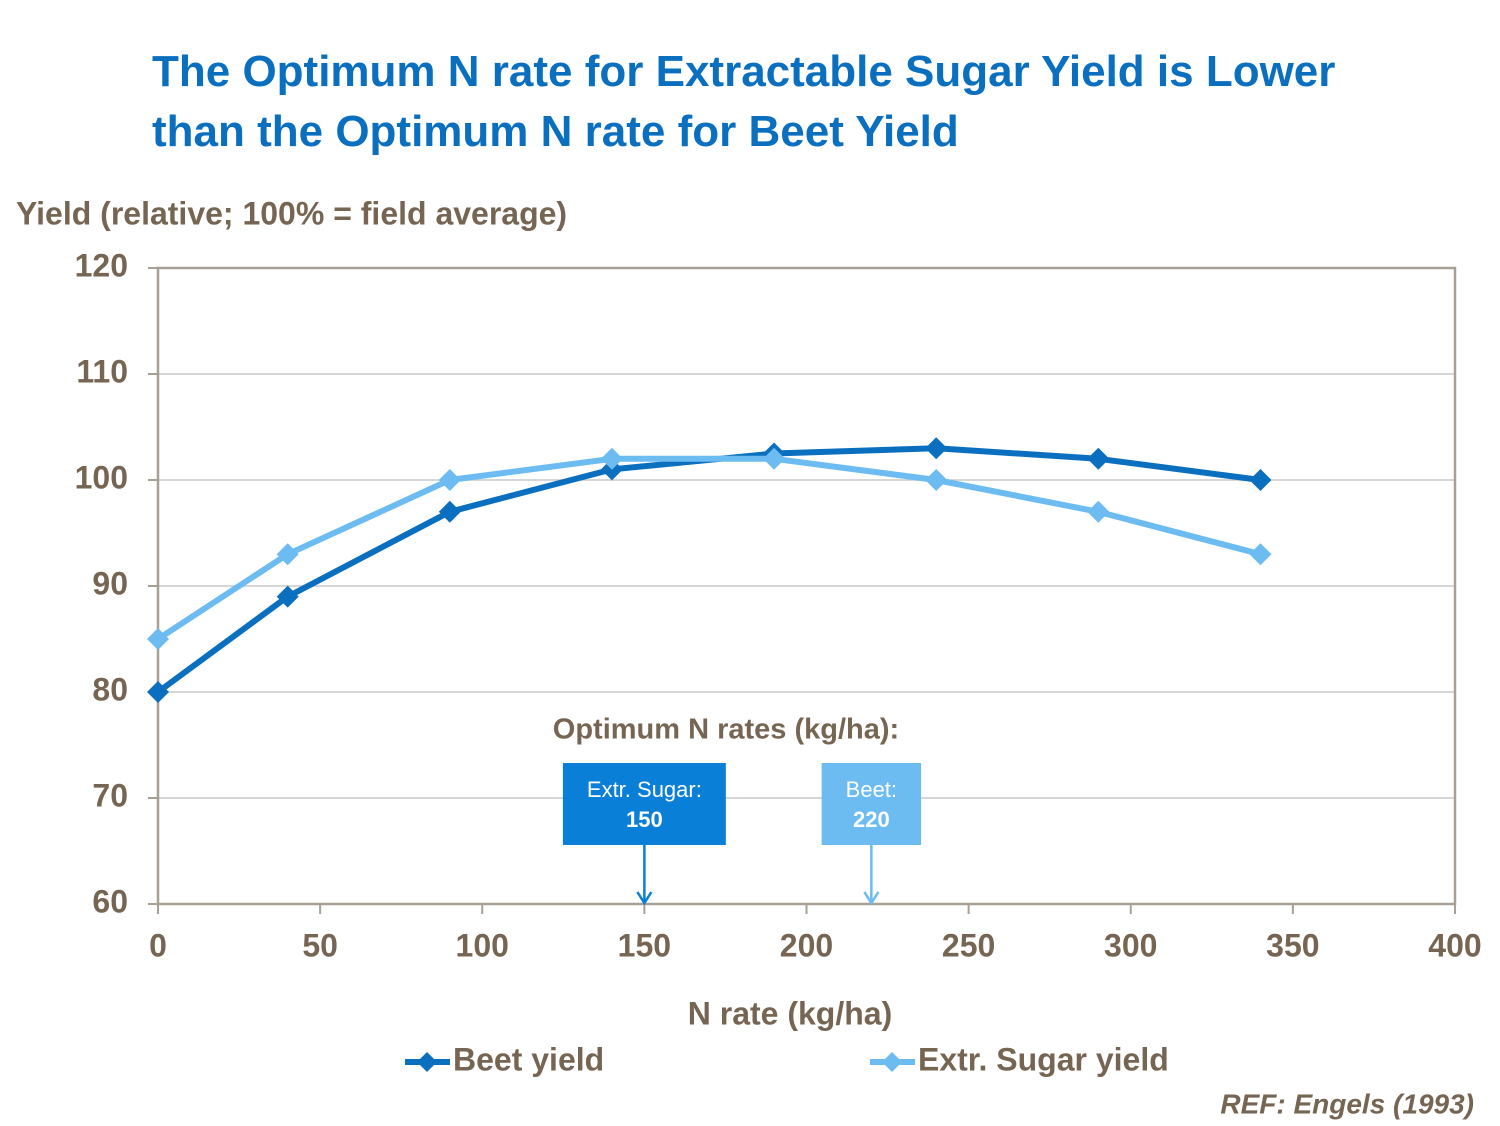 This screenshot has height=1126, width=1500. Describe the element at coordinates (1043, 1059) in the screenshot. I see `legend-label: Extr. Sugar yield` at that location.